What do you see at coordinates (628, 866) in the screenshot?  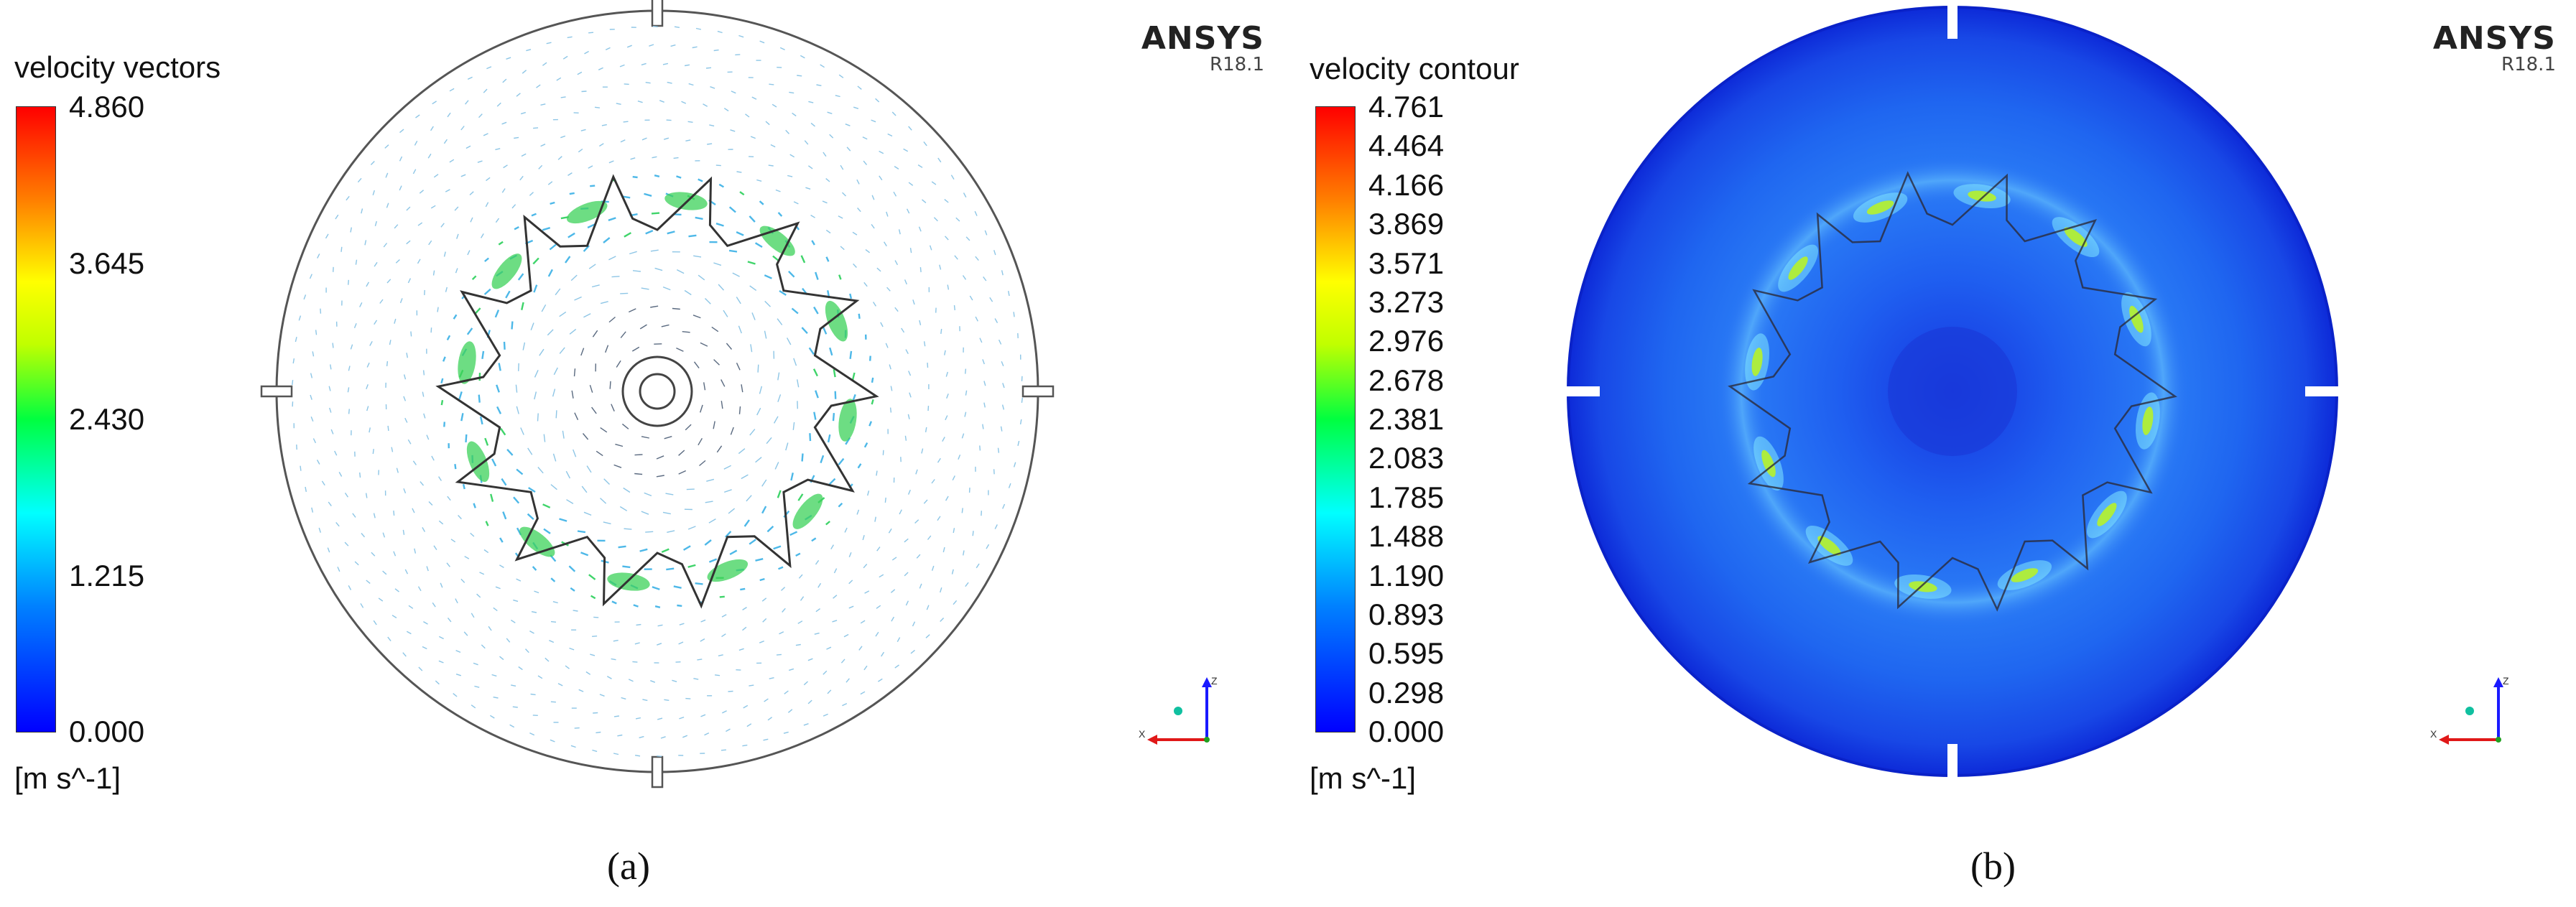 I see `caption-a: (a)` at bounding box center [628, 866].